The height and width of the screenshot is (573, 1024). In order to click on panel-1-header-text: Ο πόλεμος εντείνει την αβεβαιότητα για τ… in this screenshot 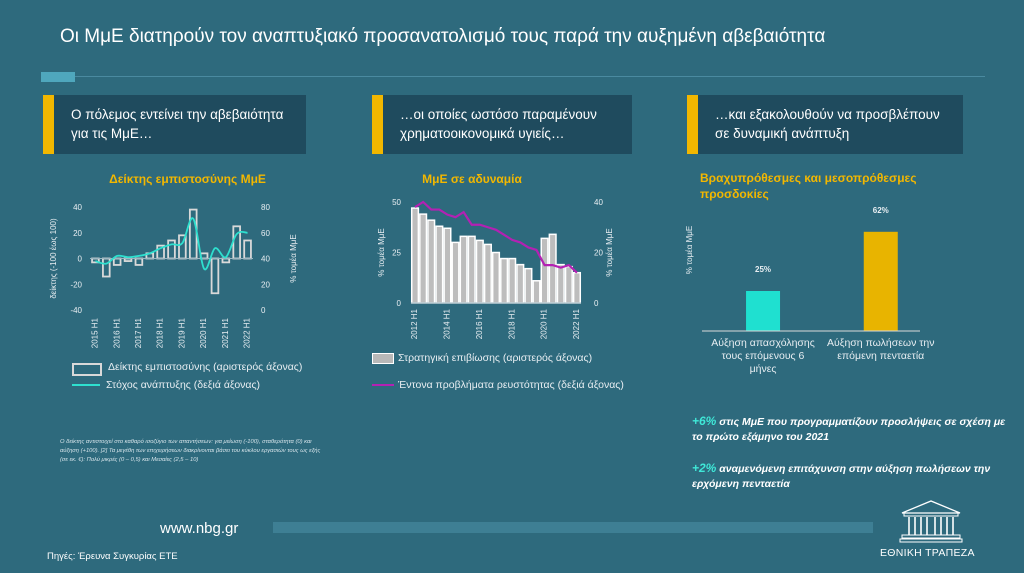, I will do `click(177, 124)`.